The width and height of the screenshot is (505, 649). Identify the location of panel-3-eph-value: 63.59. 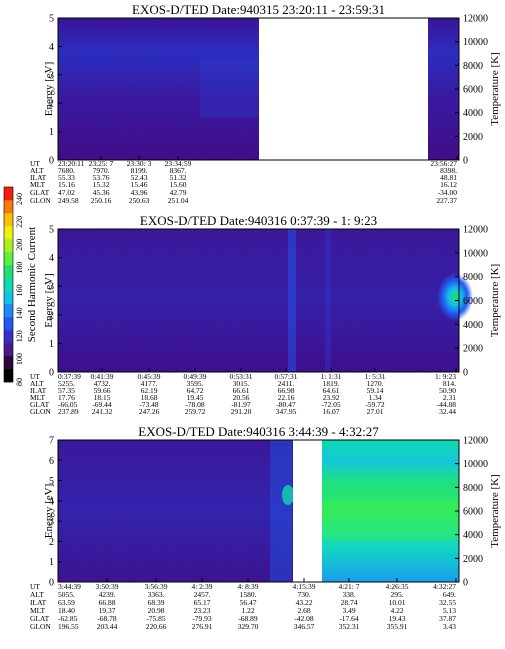
(66, 602).